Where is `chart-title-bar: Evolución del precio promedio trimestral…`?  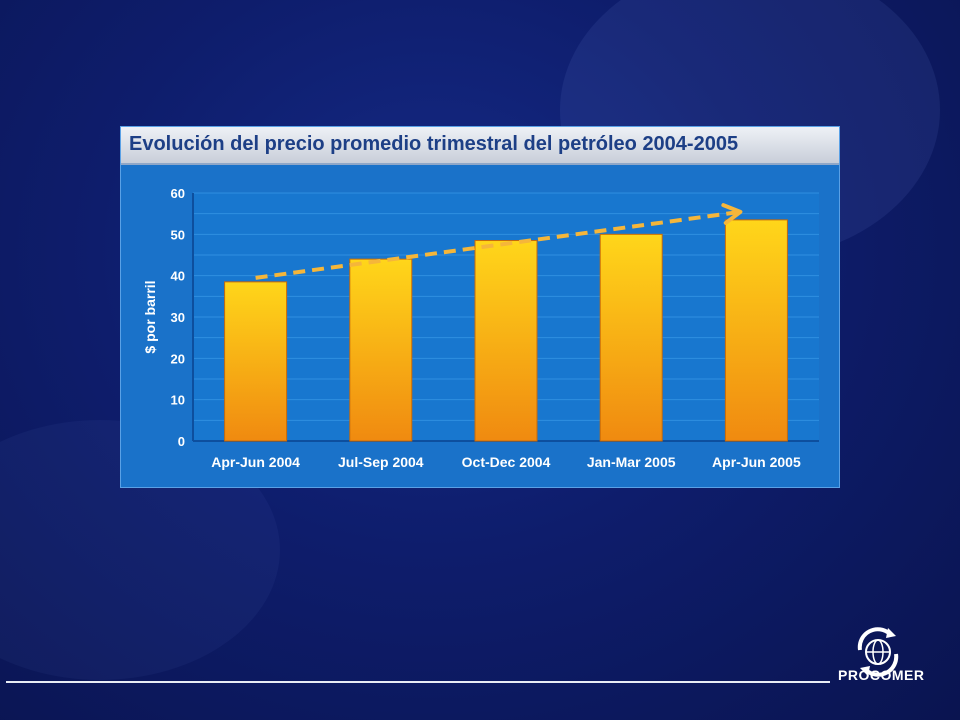
chart-title-bar: Evolución del precio promedio trimestral… is located at coordinates (480, 146).